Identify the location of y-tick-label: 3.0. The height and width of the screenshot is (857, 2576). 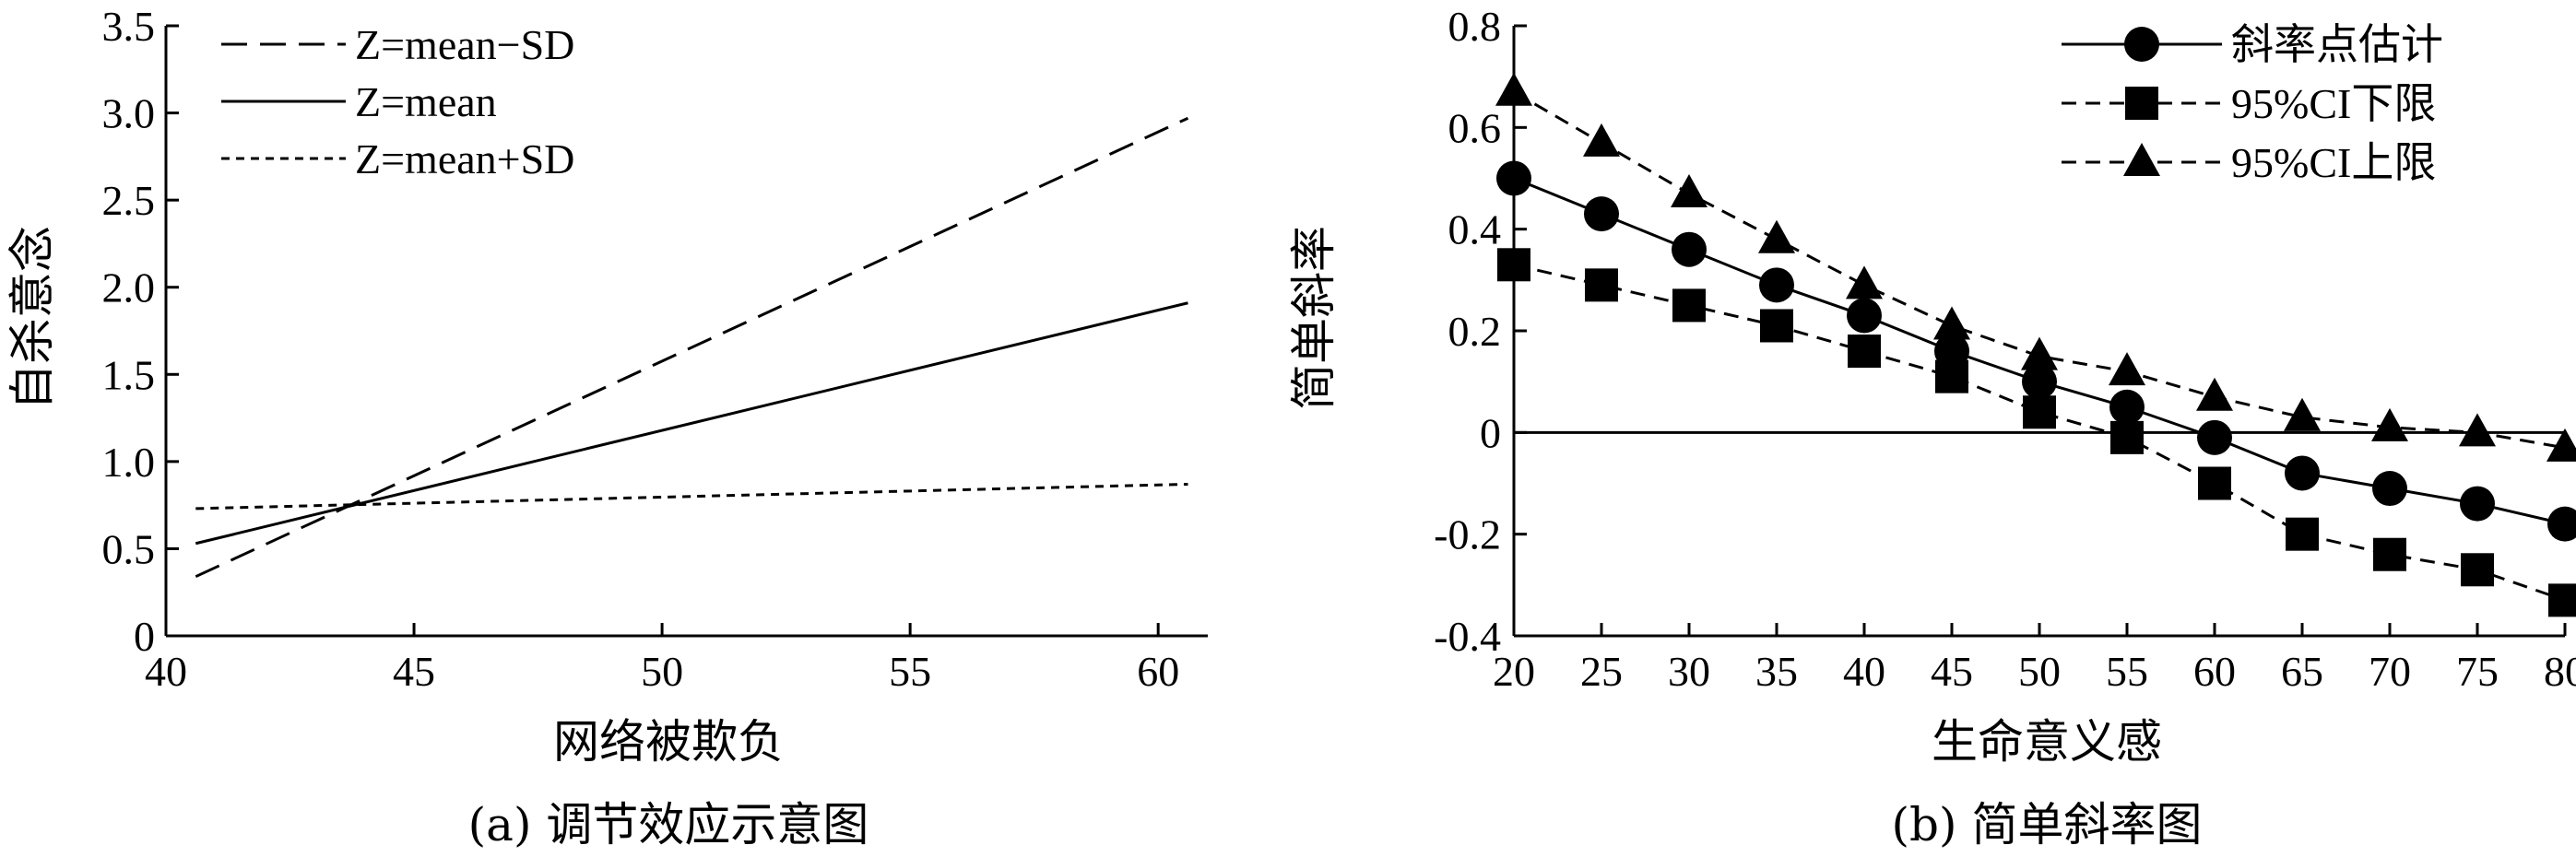
(129, 113).